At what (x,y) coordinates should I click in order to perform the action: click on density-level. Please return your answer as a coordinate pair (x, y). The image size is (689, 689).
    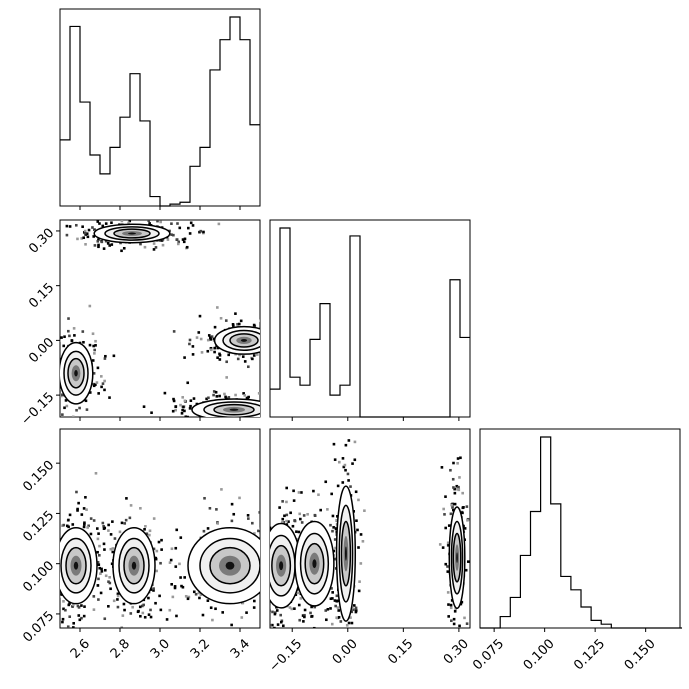
    Looking at the image, I should click on (76, 565).